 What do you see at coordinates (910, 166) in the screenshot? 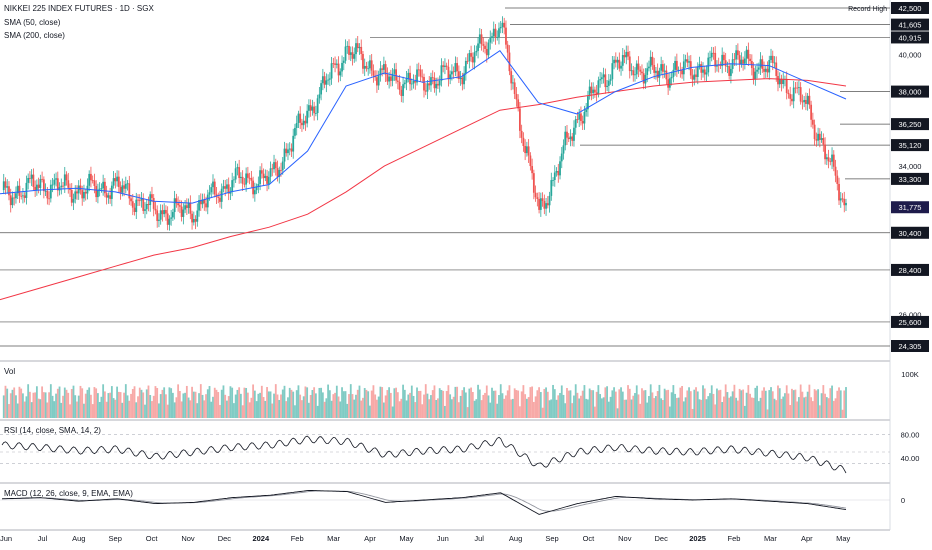
I see `price-axis-tick: 34,000` at bounding box center [910, 166].